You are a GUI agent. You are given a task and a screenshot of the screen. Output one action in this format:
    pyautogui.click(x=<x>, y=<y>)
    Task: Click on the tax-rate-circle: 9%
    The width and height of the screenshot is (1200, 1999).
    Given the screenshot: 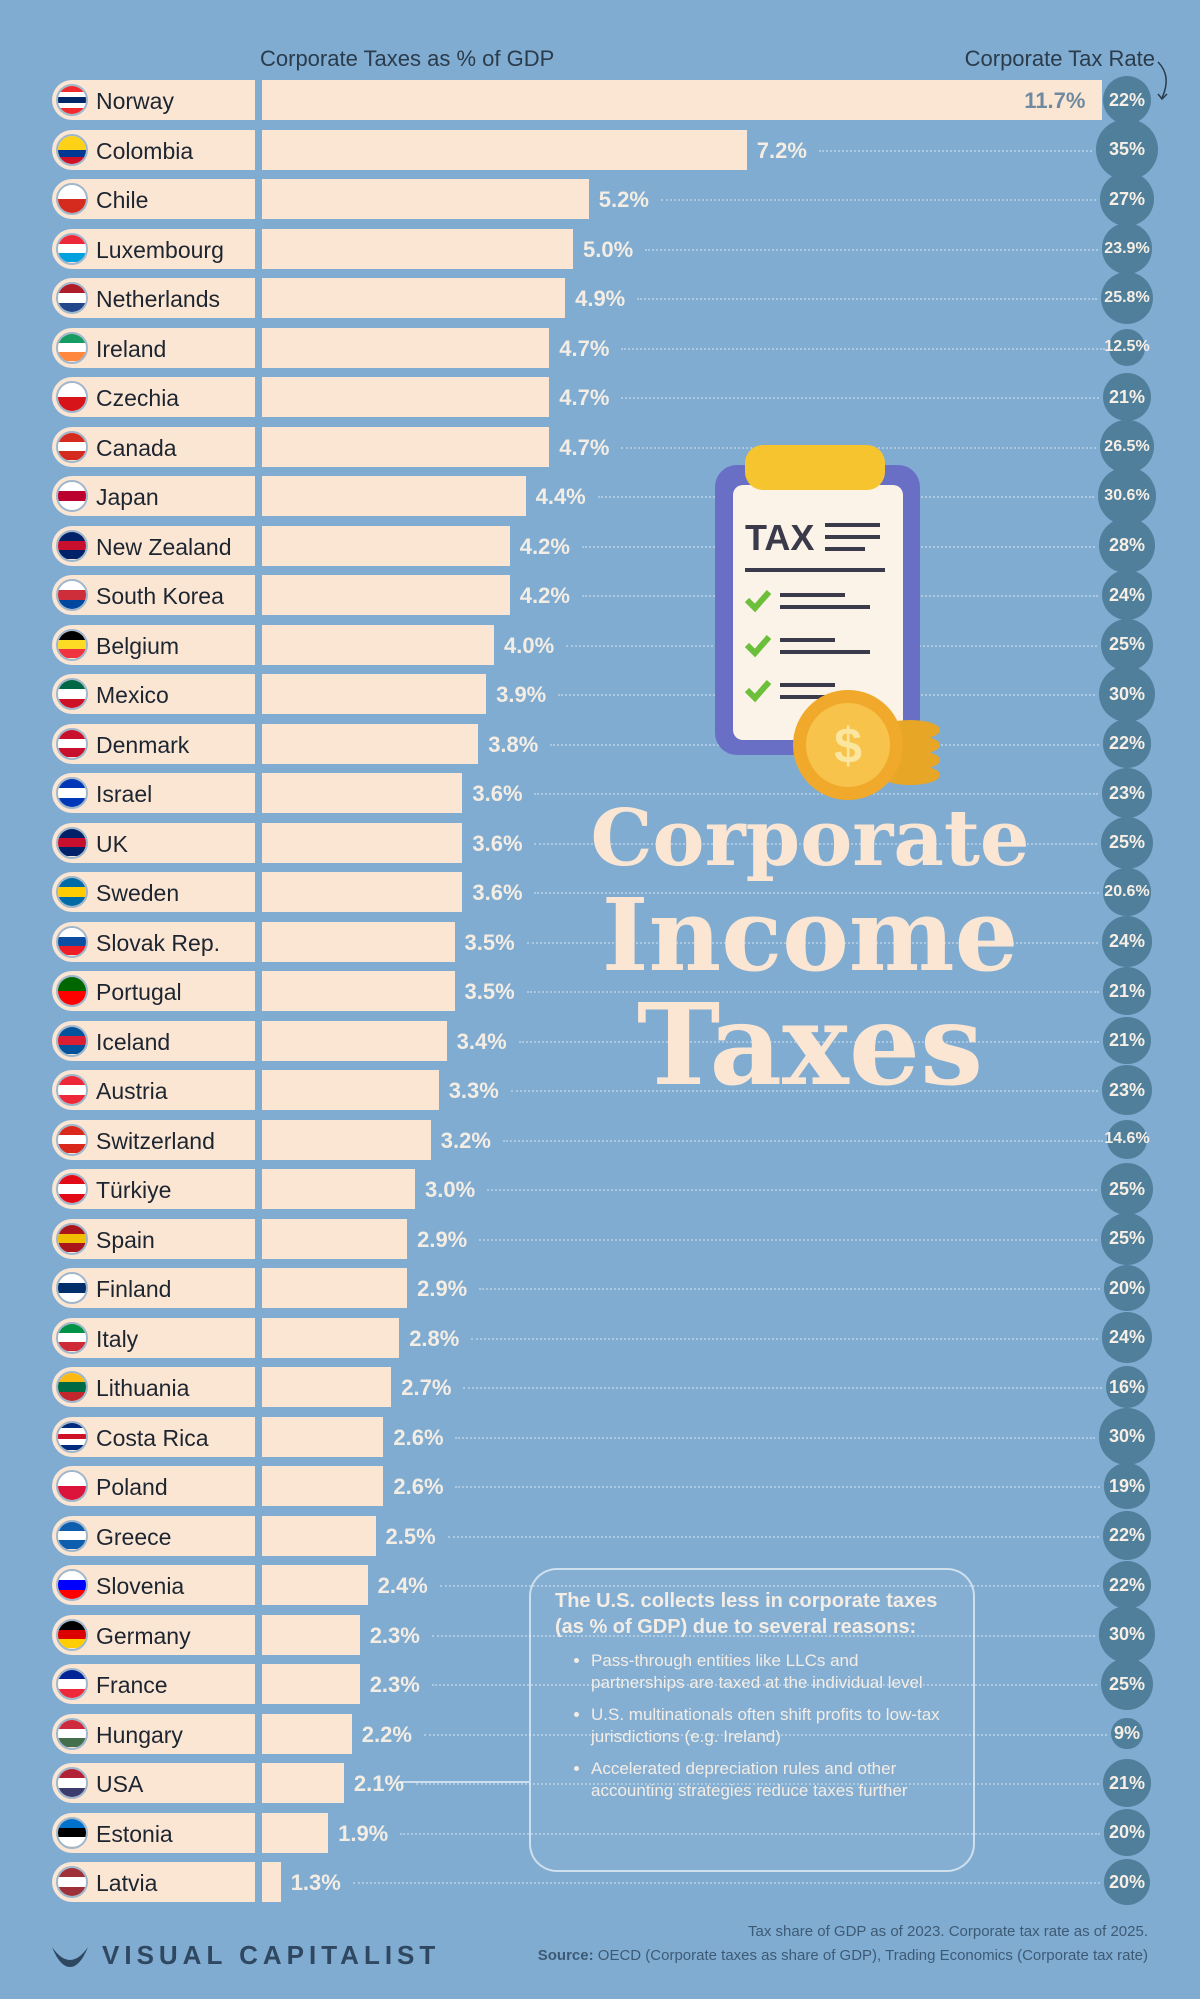 What is the action you would take?
    pyautogui.click(x=1127, y=1733)
    